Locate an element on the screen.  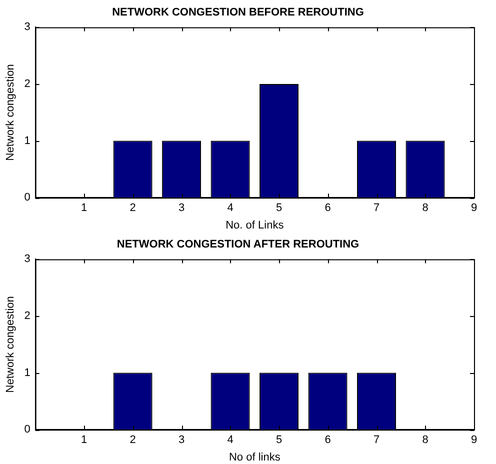
chart-title: NETWORK CONGESTION AFTER REROUTING is located at coordinates (238, 244).